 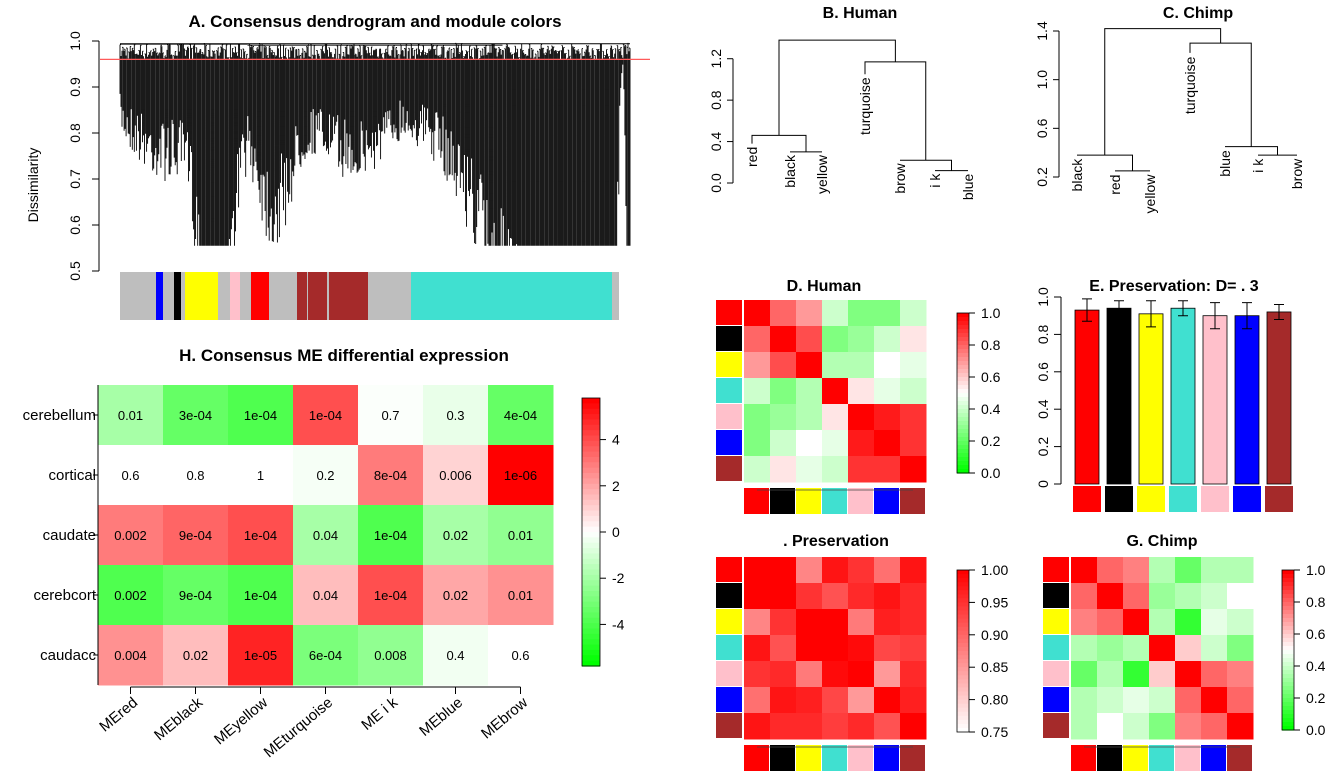 What do you see at coordinates (1316, 698) in the screenshot?
I see `panel-g-scale-tick-label: 0.2` at bounding box center [1316, 698].